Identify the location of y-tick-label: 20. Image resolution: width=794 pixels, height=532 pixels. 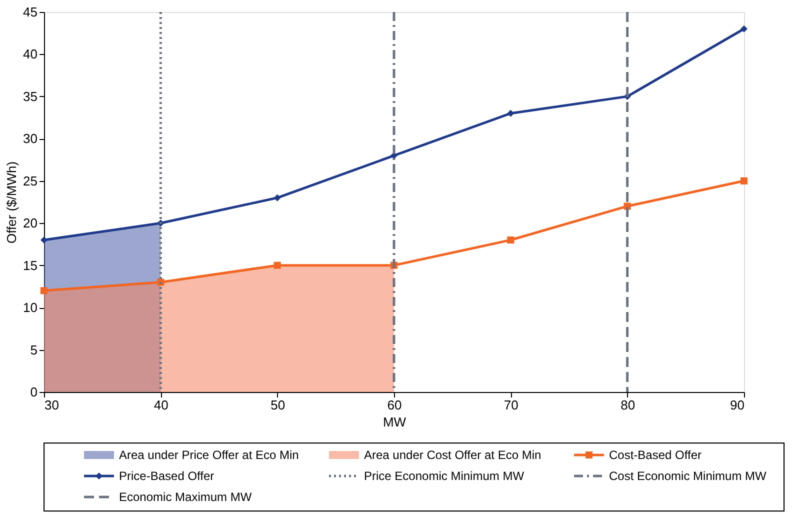
(30, 223).